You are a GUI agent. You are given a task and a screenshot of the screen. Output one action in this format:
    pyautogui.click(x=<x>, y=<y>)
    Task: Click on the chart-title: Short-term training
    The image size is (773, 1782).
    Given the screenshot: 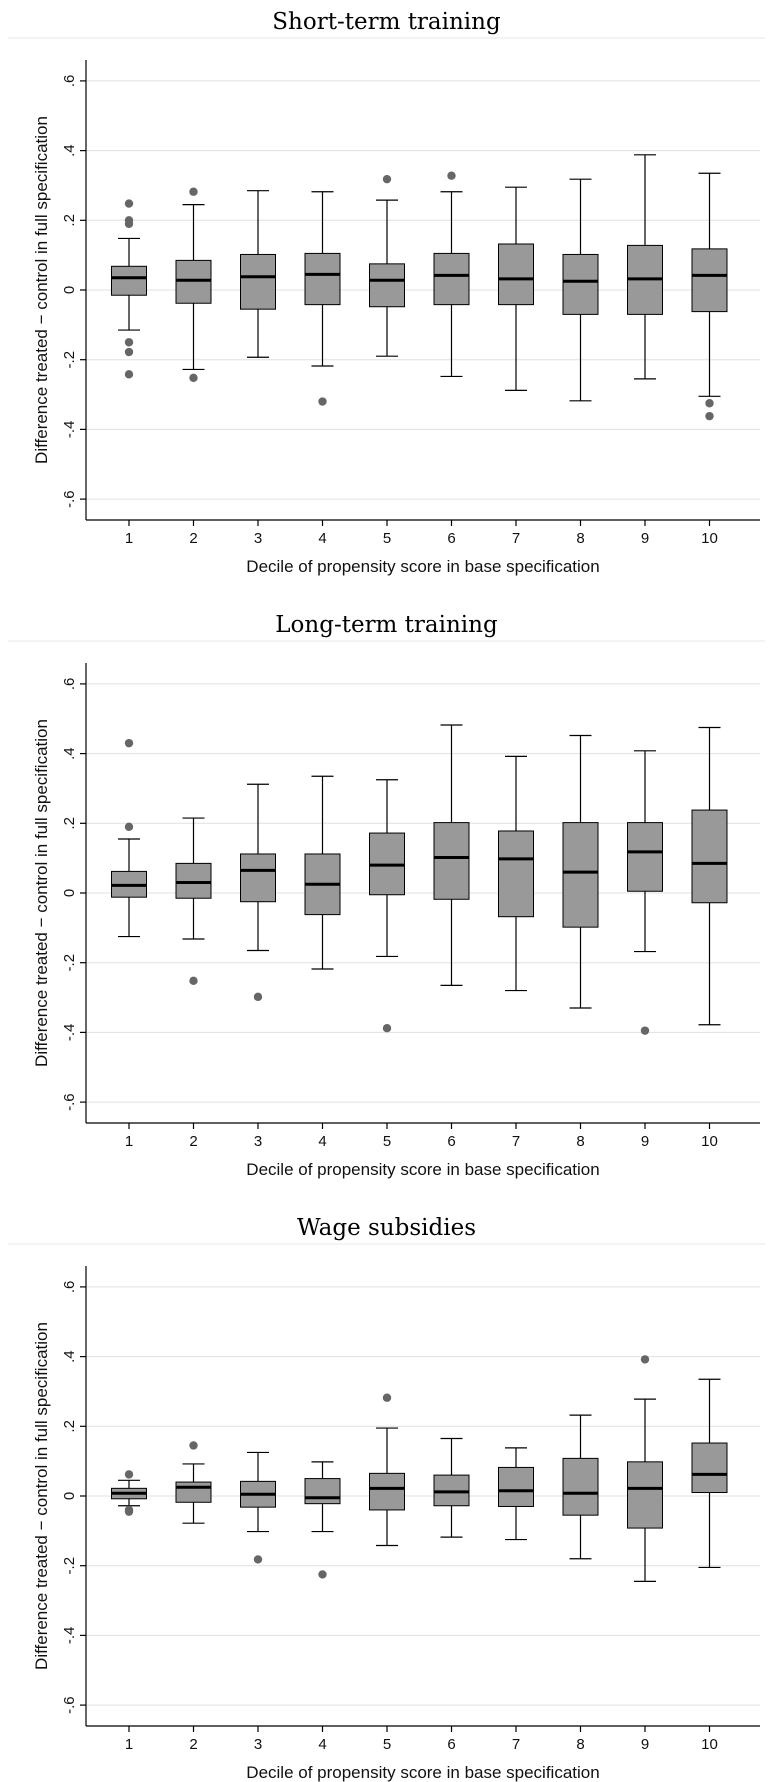 What is the action you would take?
    pyautogui.click(x=386, y=22)
    